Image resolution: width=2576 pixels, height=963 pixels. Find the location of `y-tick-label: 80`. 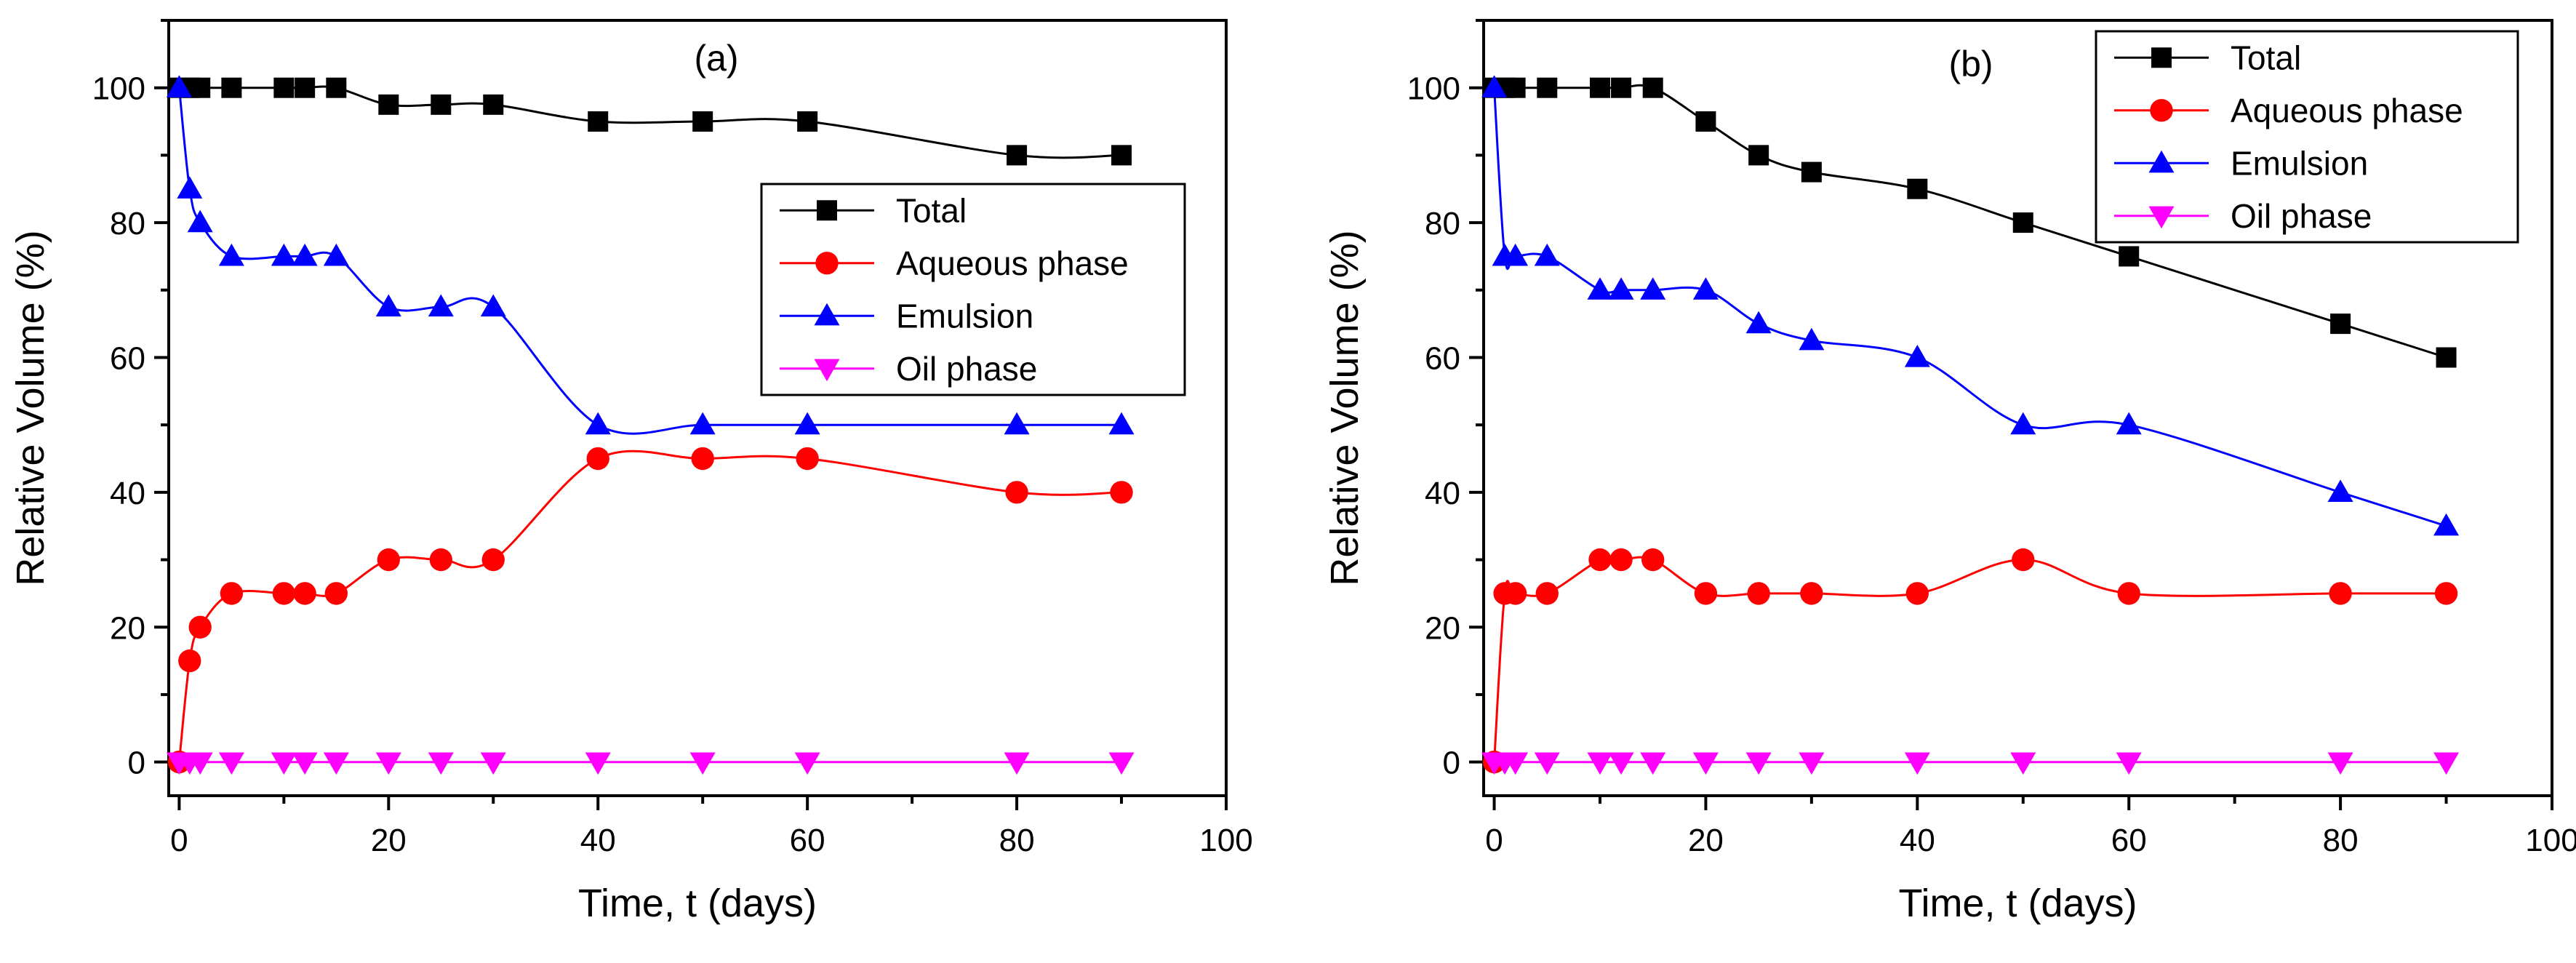

y-tick-label: 80 is located at coordinates (1442, 223).